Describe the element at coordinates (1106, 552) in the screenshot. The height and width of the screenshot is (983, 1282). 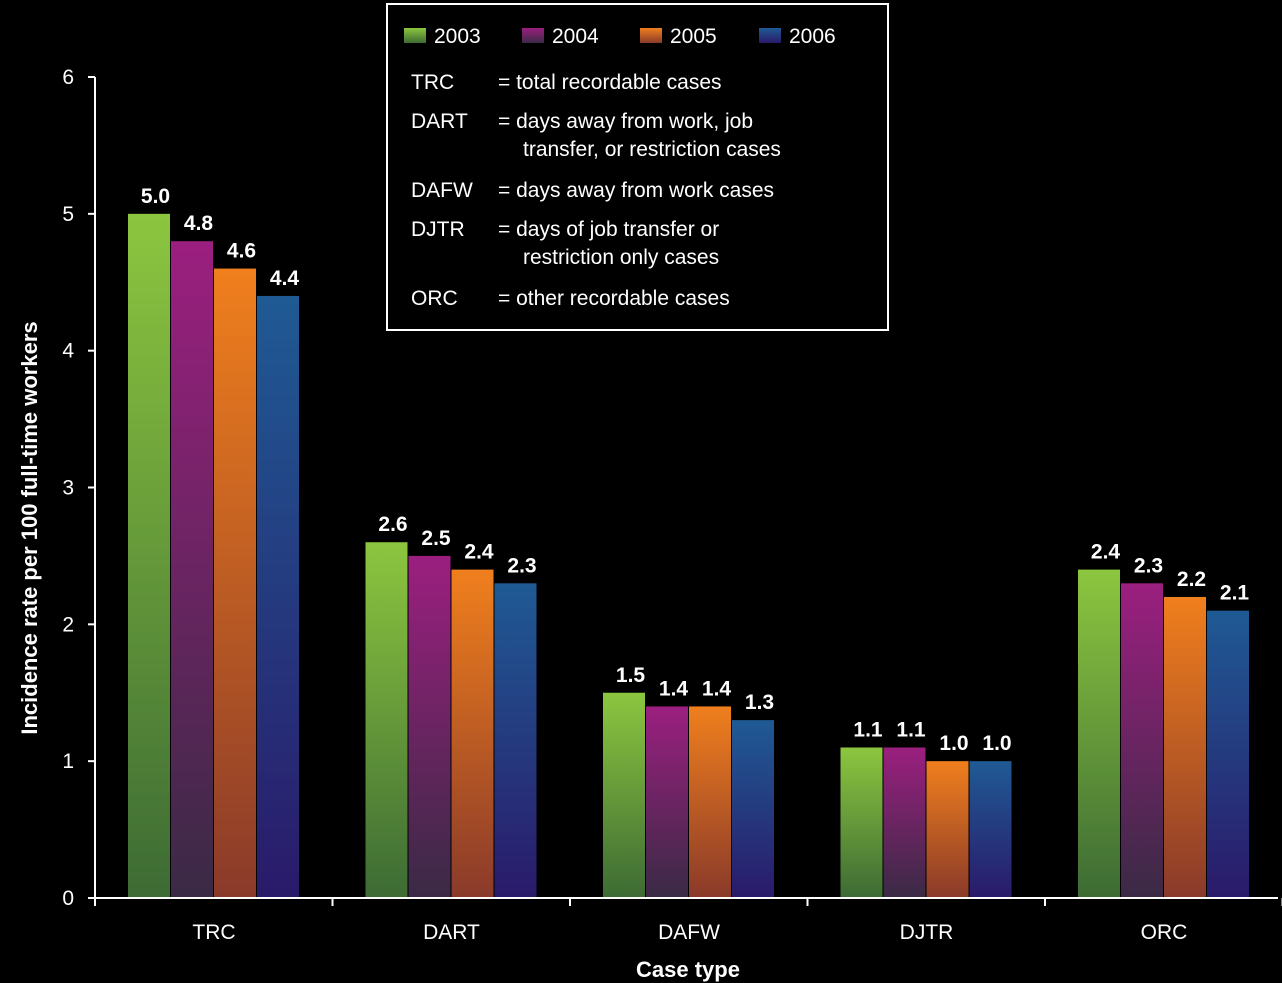
I see `value-label-orc-2003: 2.4` at that location.